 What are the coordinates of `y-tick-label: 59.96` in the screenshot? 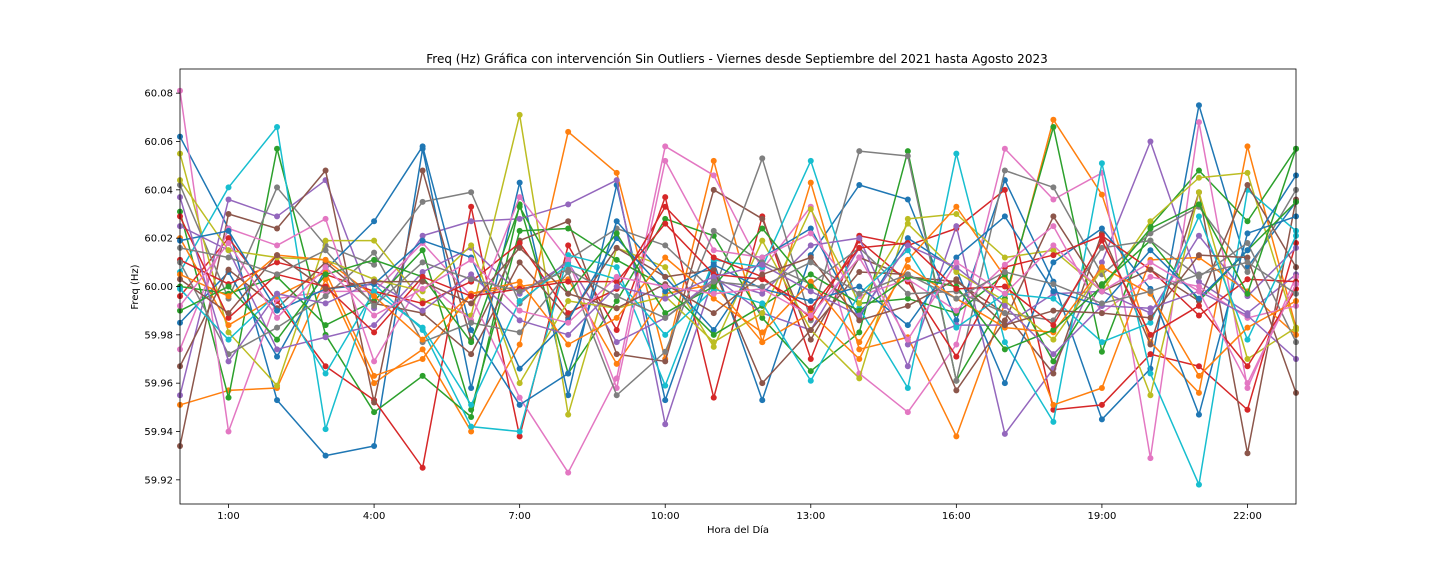 It's located at (158, 384).